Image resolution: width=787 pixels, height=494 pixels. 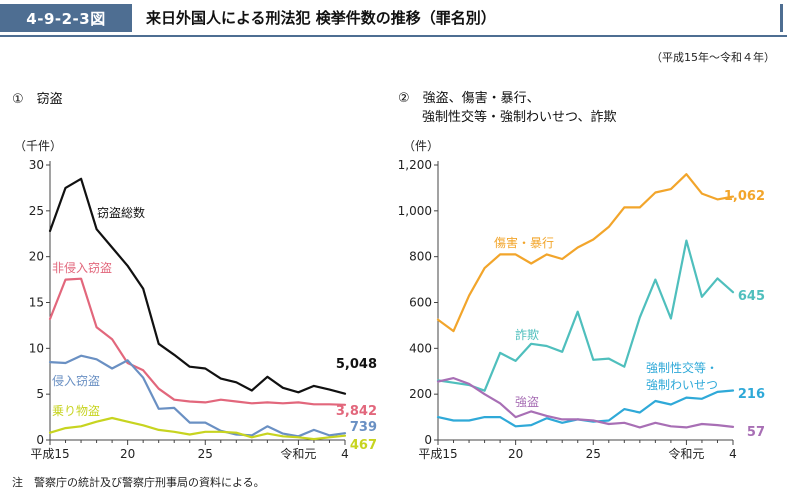 I want to click on p1-end-value-0: 5,048, so click(x=356, y=364).